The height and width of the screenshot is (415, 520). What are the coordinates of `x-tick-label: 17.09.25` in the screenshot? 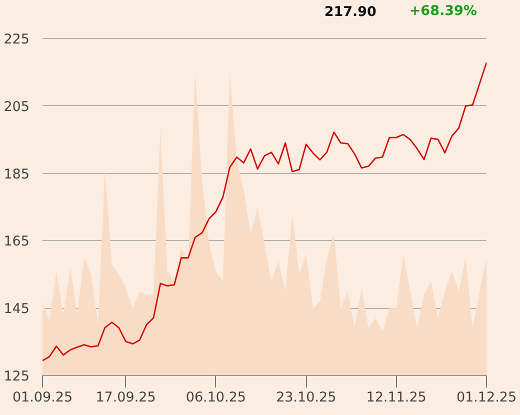 It's located at (126, 398).